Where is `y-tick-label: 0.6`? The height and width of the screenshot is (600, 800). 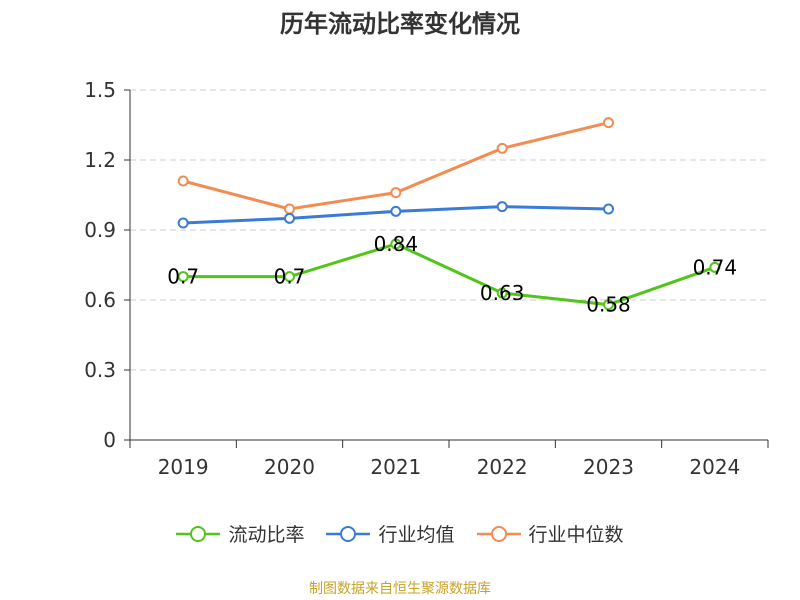
y-tick-label: 0.6 is located at coordinates (100, 300).